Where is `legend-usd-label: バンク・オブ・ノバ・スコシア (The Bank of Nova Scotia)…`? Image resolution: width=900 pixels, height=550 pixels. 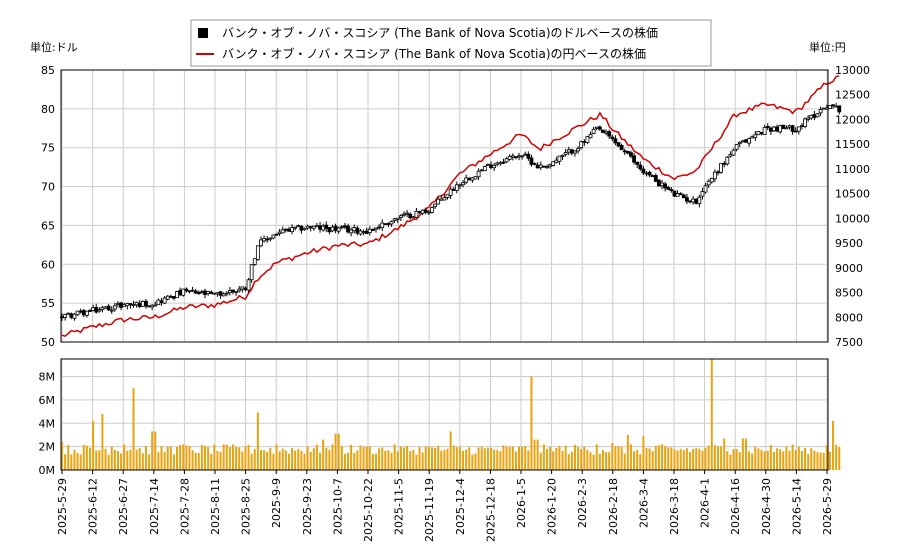
legend-usd-label: バンク・オブ・ノバ・スコシア (The Bank of Nova Scotia)… is located at coordinates (440, 32).